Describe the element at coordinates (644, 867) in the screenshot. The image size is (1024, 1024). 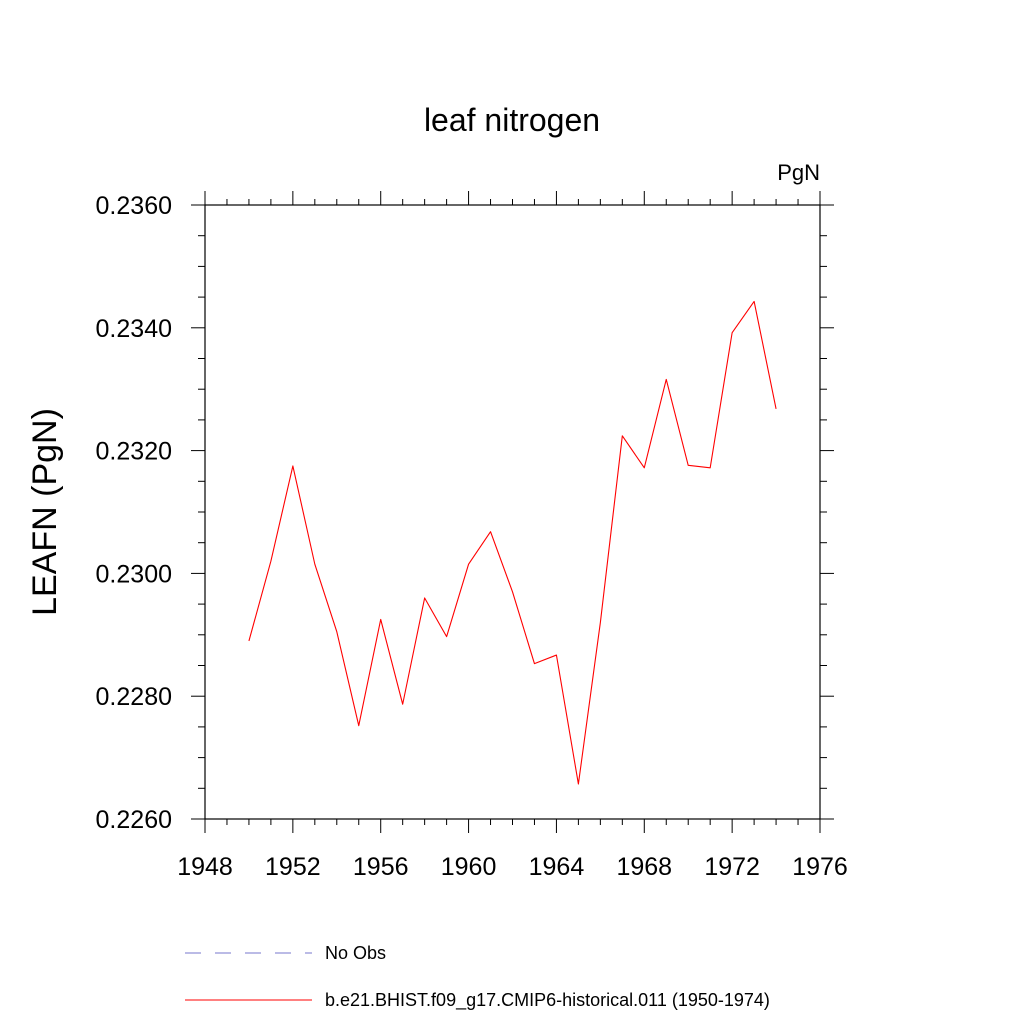
I see `x-tick-label: 1968` at that location.